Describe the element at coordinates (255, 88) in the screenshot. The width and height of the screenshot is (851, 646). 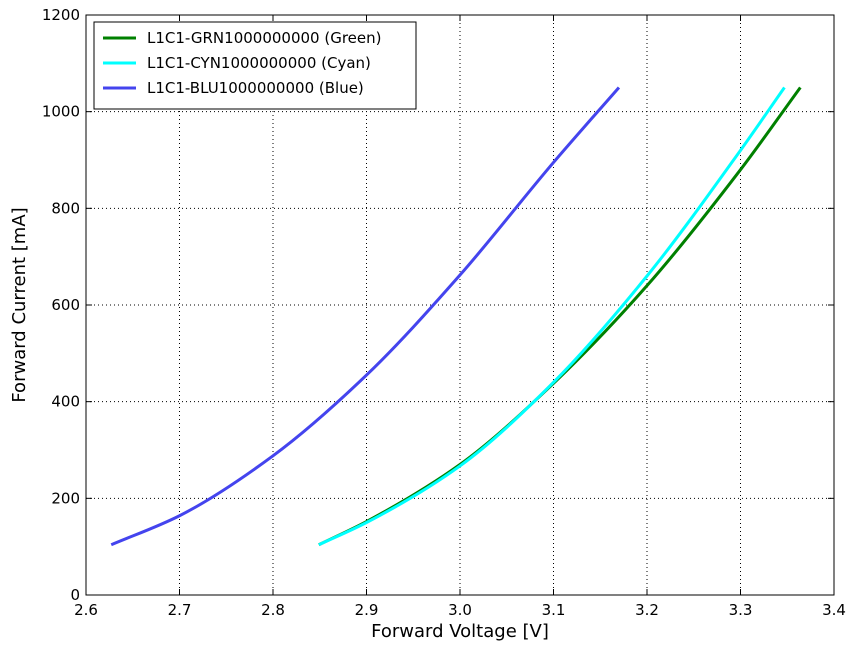
I see `legend-label-3: L1C1-BLU1000000000 (Blue)` at that location.